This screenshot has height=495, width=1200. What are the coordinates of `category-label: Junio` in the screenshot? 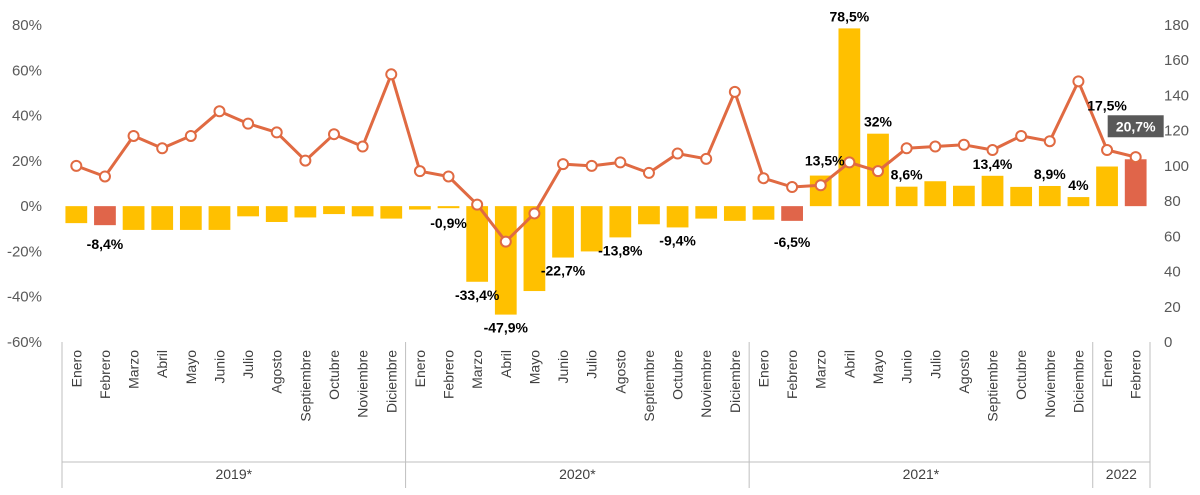 It's located at (907, 367).